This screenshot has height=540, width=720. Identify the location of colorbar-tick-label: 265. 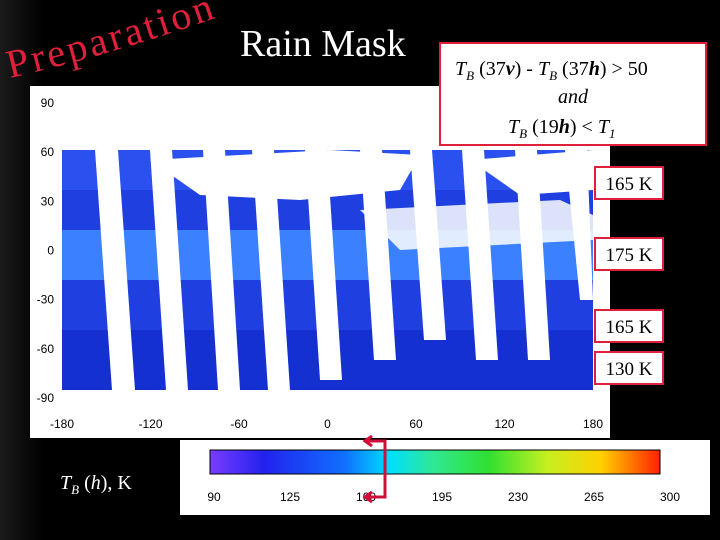
(594, 497).